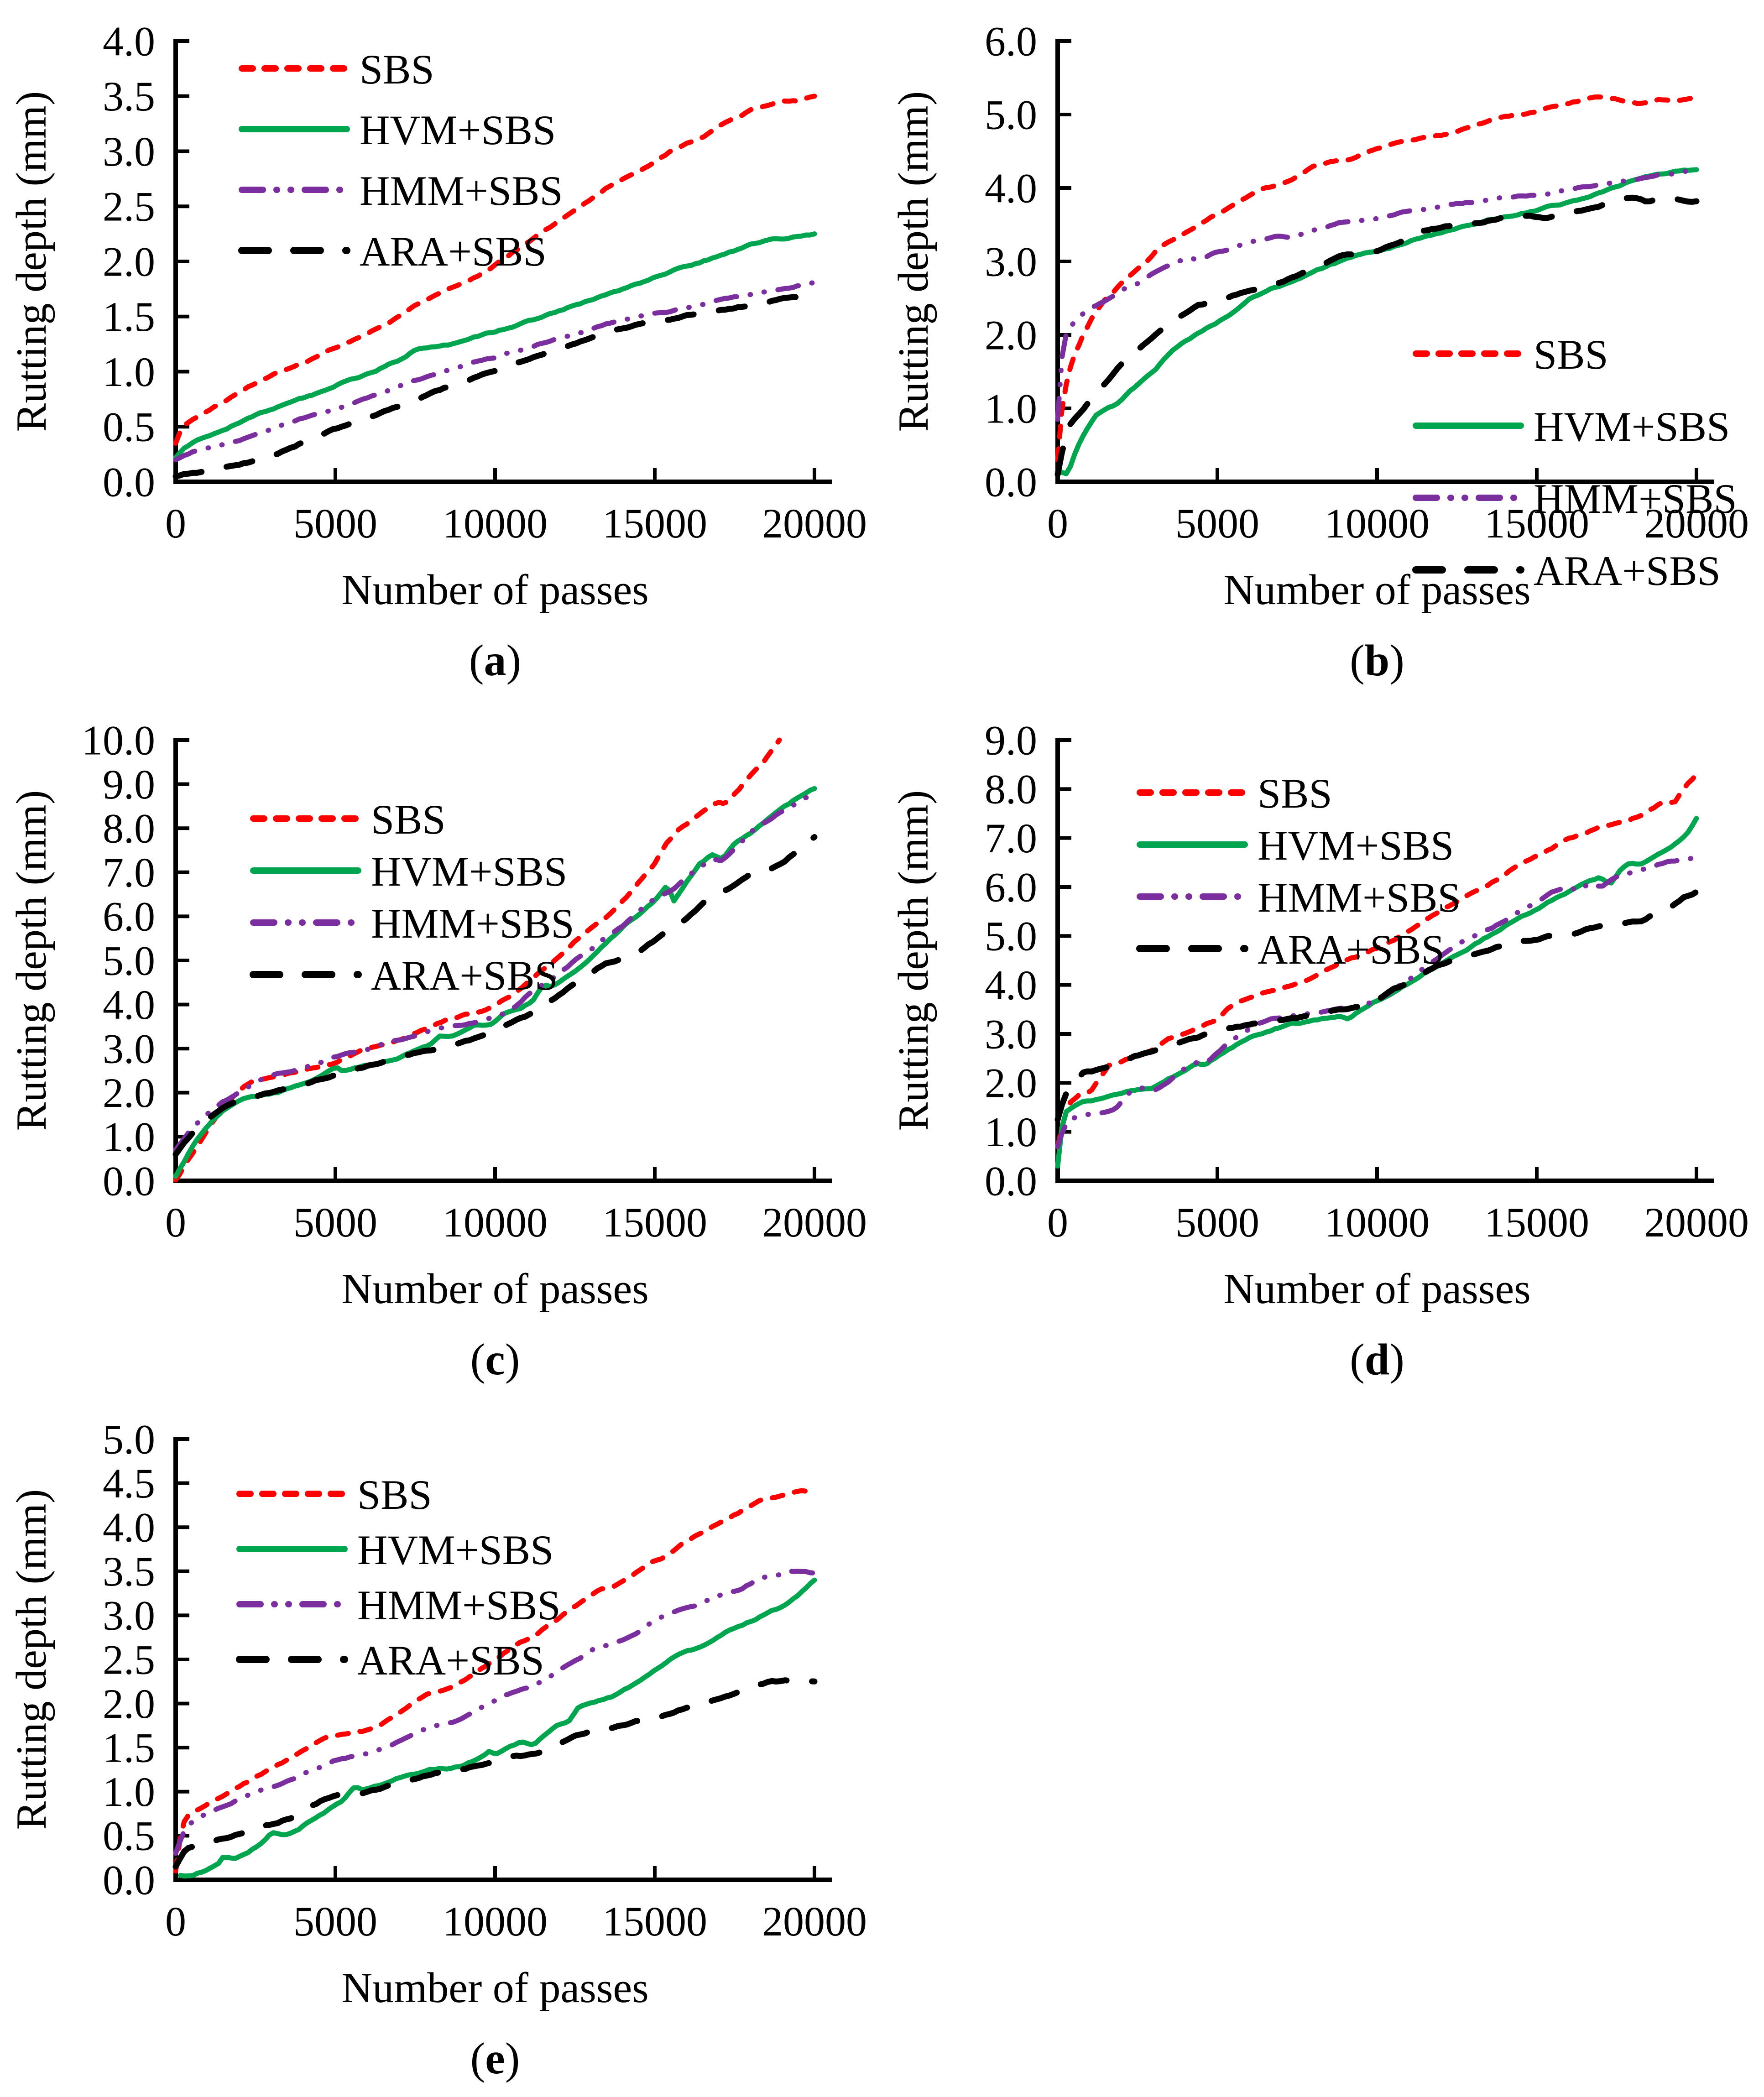 The image size is (1764, 2097). I want to click on chart-caption: (e), so click(495, 2058).